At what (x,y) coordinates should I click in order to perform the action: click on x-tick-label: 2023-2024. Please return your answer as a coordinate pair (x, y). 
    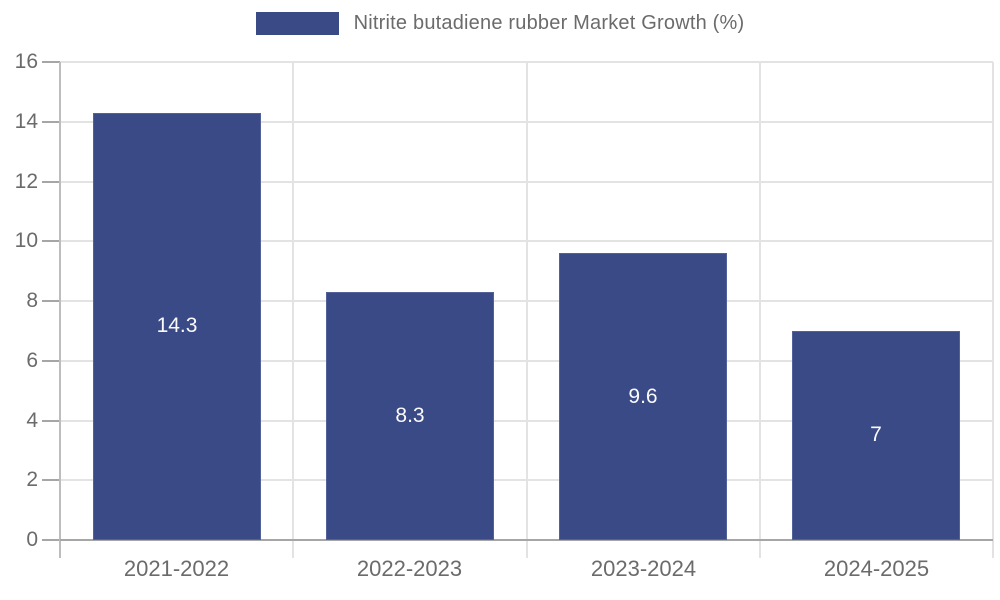
    Looking at the image, I should click on (643, 568).